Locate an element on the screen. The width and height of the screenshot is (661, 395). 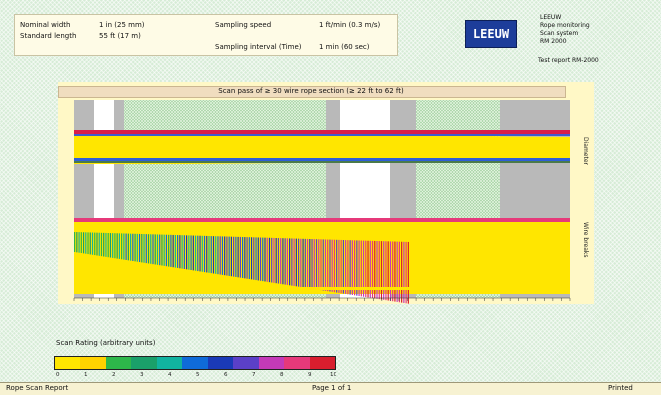
sampling-speed-value: 1 ft/min (0.3 m/s) is located at coordinates (350, 25).